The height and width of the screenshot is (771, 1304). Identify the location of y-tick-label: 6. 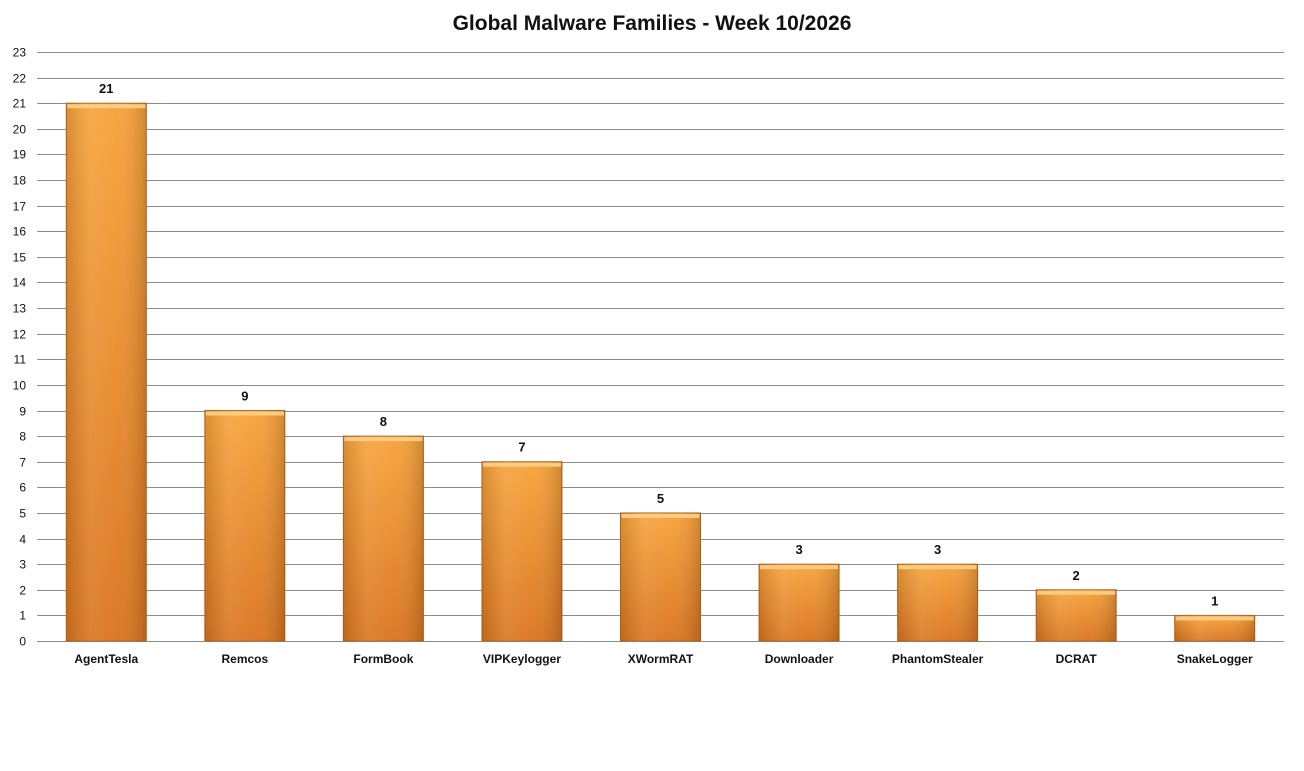
(22, 488).